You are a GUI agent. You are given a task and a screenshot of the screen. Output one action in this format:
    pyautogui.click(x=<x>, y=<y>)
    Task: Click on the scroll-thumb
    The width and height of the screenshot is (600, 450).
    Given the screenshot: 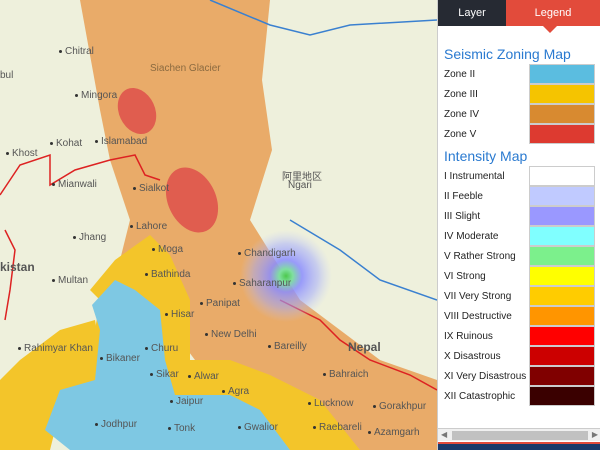 What is the action you would take?
    pyautogui.click(x=520, y=435)
    